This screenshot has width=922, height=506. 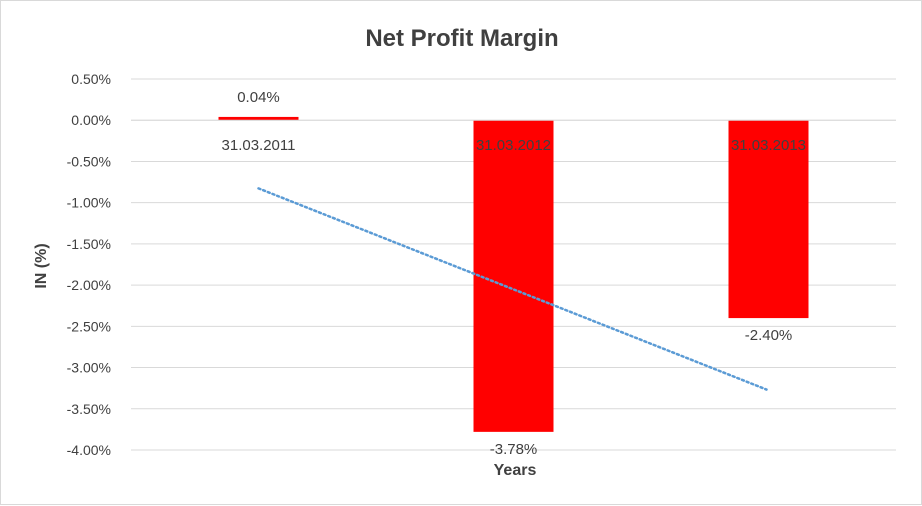 I want to click on y-tick-label: -3.00%, so click(x=89, y=368).